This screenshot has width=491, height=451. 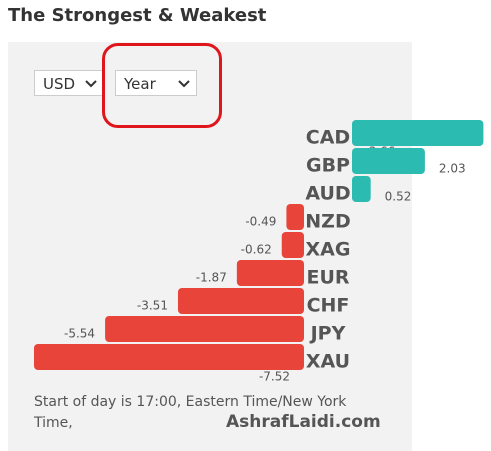 What do you see at coordinates (328, 250) in the screenshot?
I see `category-label: XAG` at bounding box center [328, 250].